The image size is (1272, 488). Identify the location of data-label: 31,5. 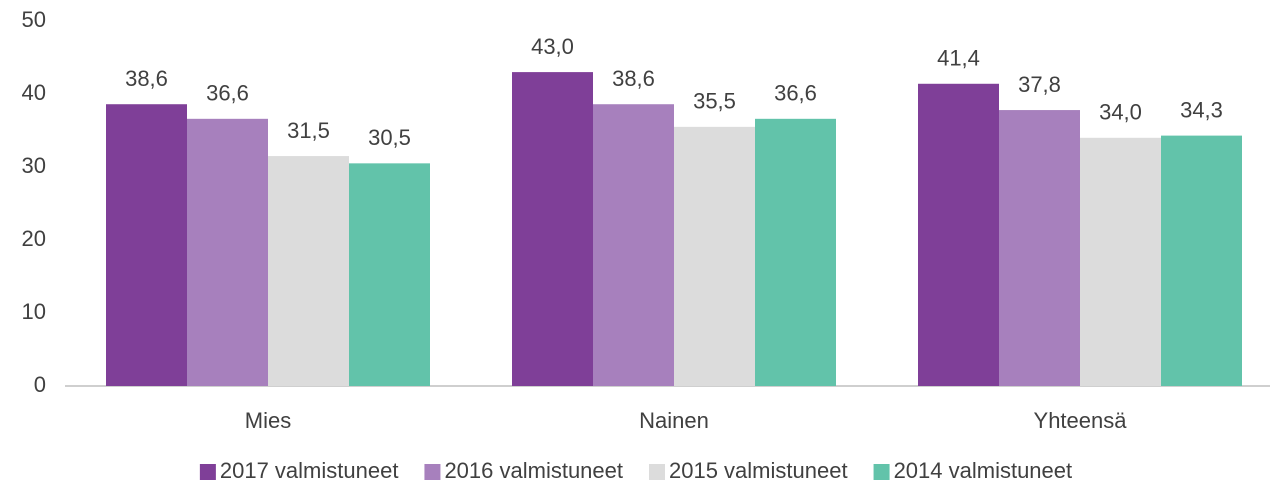
(308, 130).